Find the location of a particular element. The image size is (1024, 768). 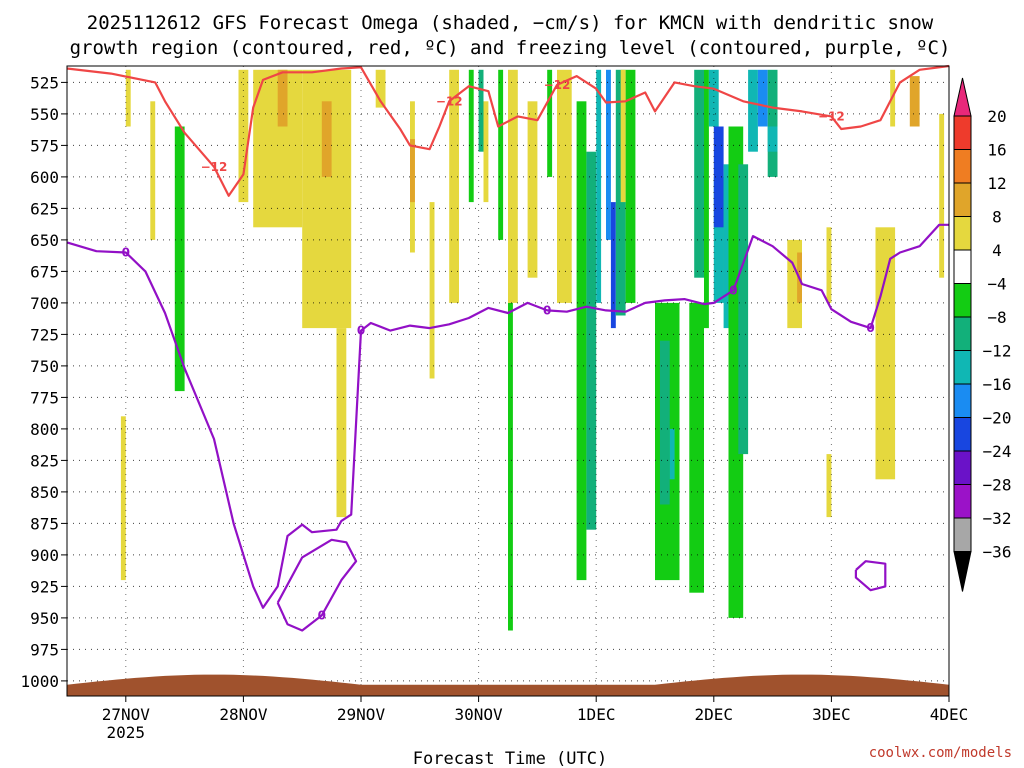

contour-label-purple-2: 0 is located at coordinates (322, 615).